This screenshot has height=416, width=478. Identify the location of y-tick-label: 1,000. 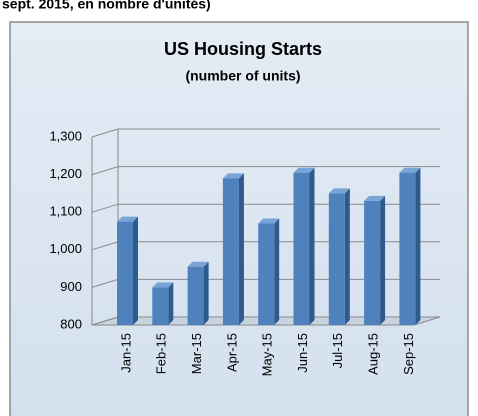
(65, 248).